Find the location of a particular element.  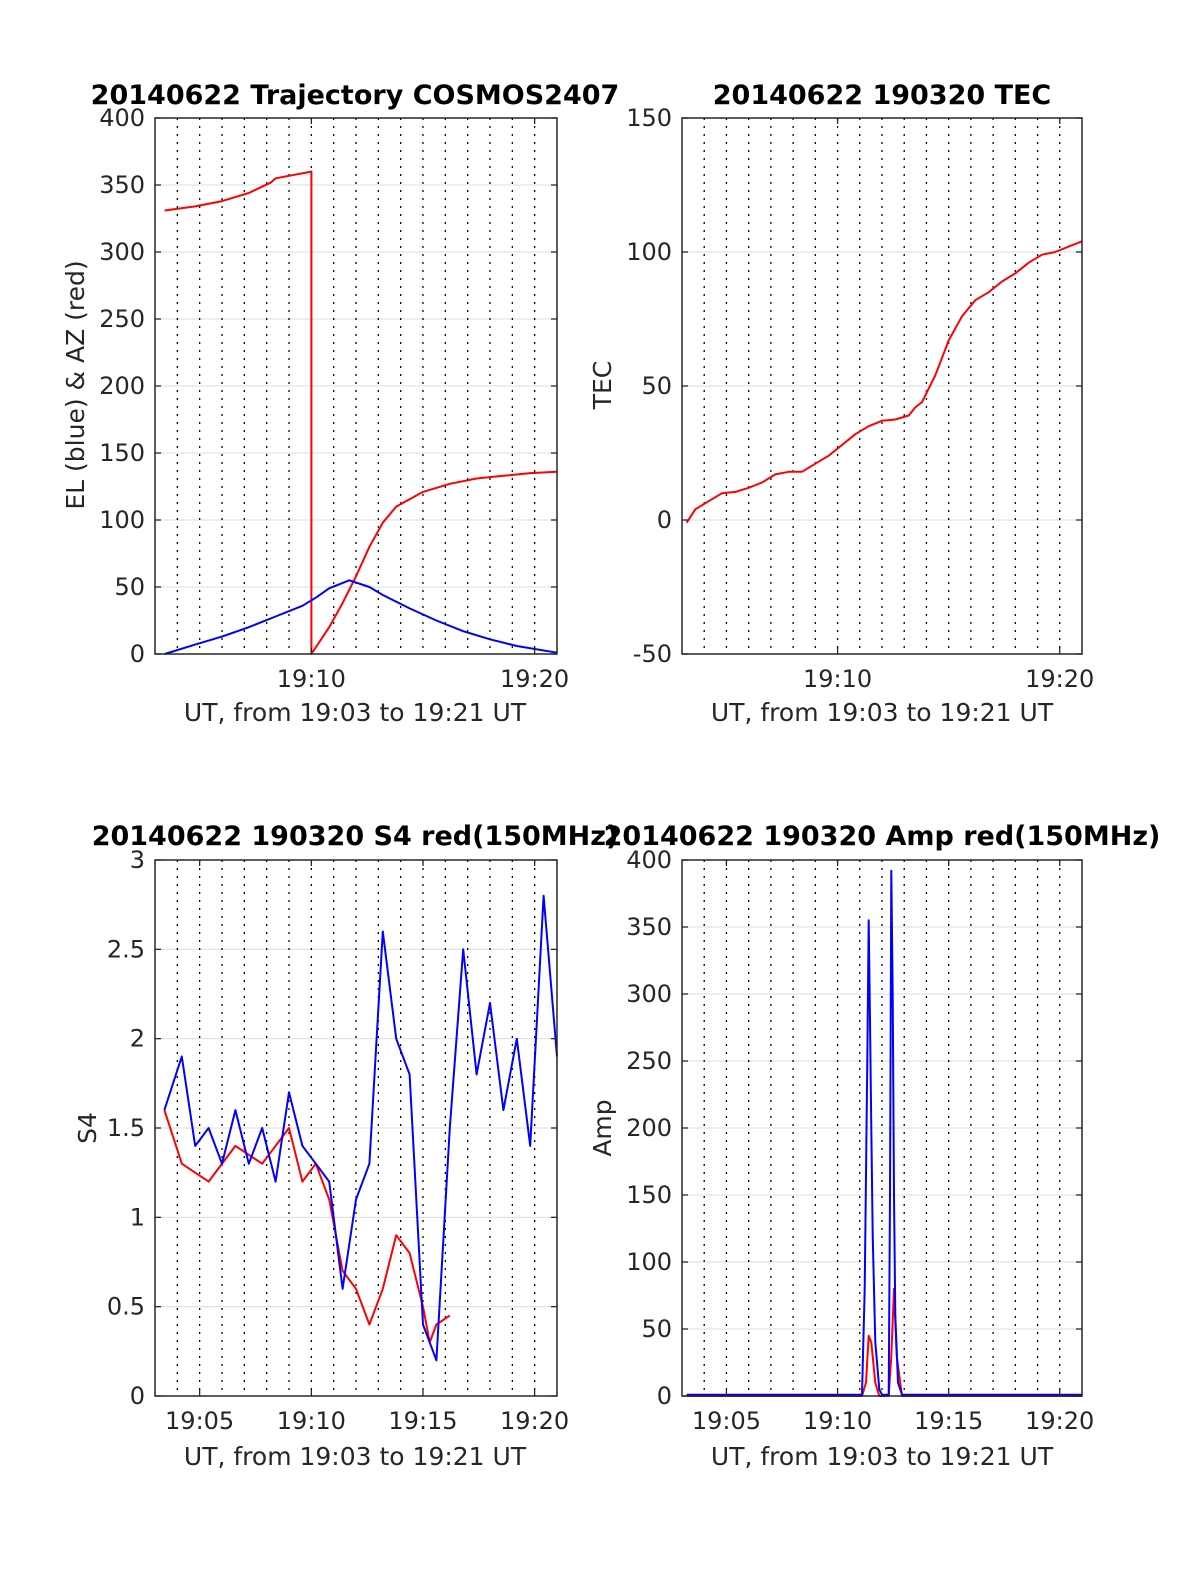

y-axis-label: EL (blue) & AZ (red) is located at coordinates (75, 384).